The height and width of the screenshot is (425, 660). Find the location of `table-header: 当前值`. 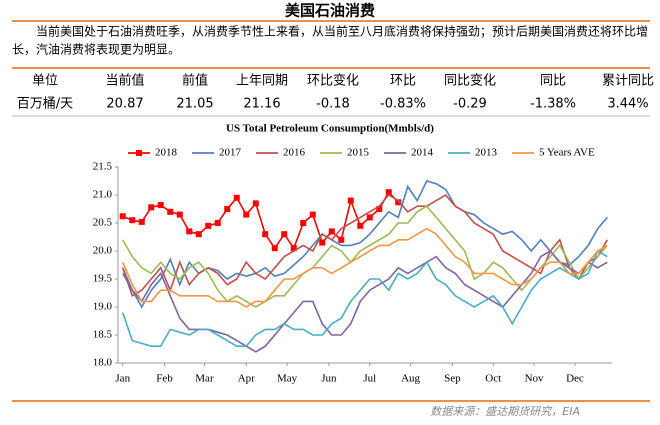

table-header: 当前值 is located at coordinates (124, 81).